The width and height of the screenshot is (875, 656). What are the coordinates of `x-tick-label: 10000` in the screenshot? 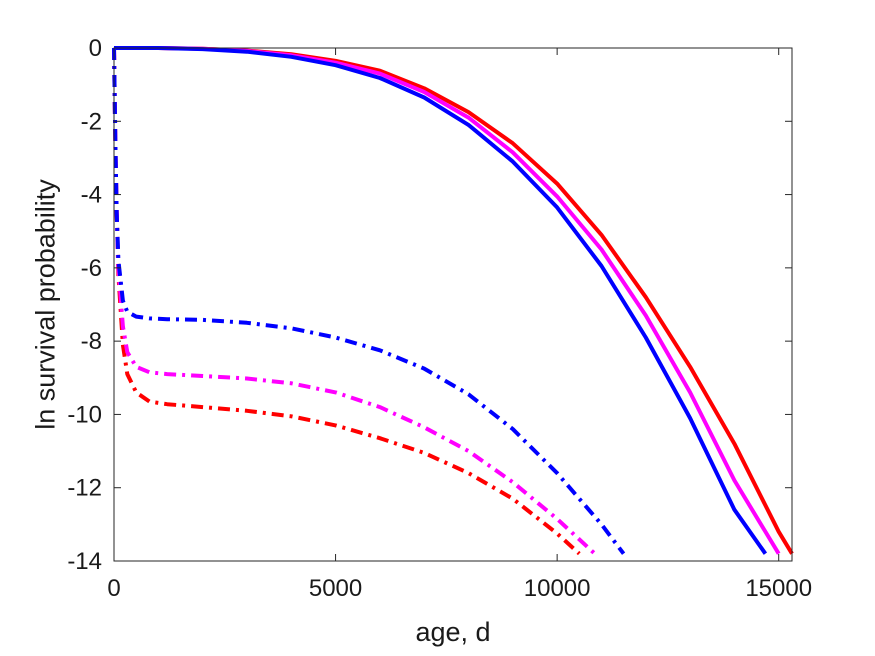 It's located at (557, 588).